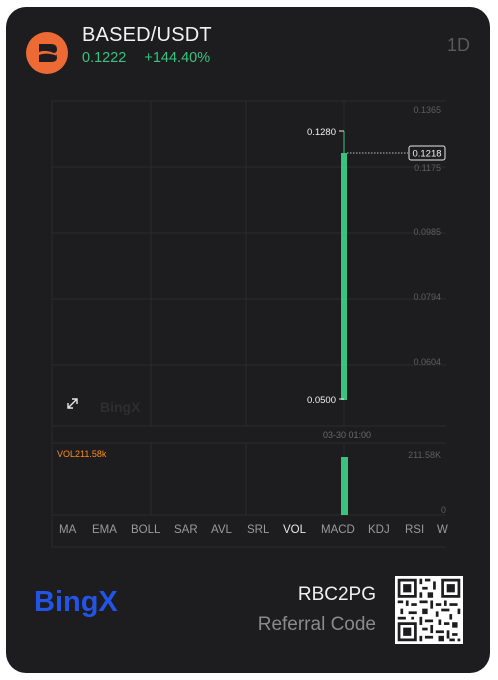 The width and height of the screenshot is (498, 680). What do you see at coordinates (321, 132) in the screenshot?
I see `high-label: 0.1280` at bounding box center [321, 132].